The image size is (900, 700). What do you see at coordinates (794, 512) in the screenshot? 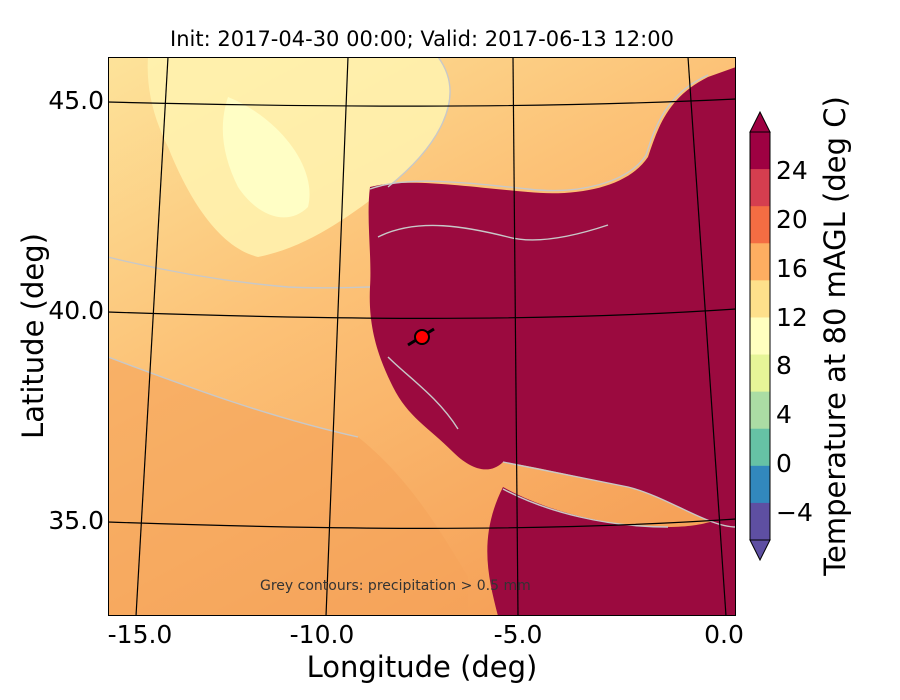
I see `colorbar-tick: −4` at bounding box center [794, 512].